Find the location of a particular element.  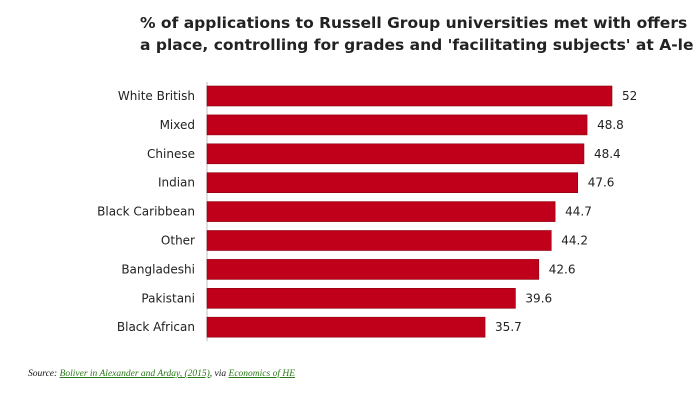

category-label: Other is located at coordinates (178, 241).